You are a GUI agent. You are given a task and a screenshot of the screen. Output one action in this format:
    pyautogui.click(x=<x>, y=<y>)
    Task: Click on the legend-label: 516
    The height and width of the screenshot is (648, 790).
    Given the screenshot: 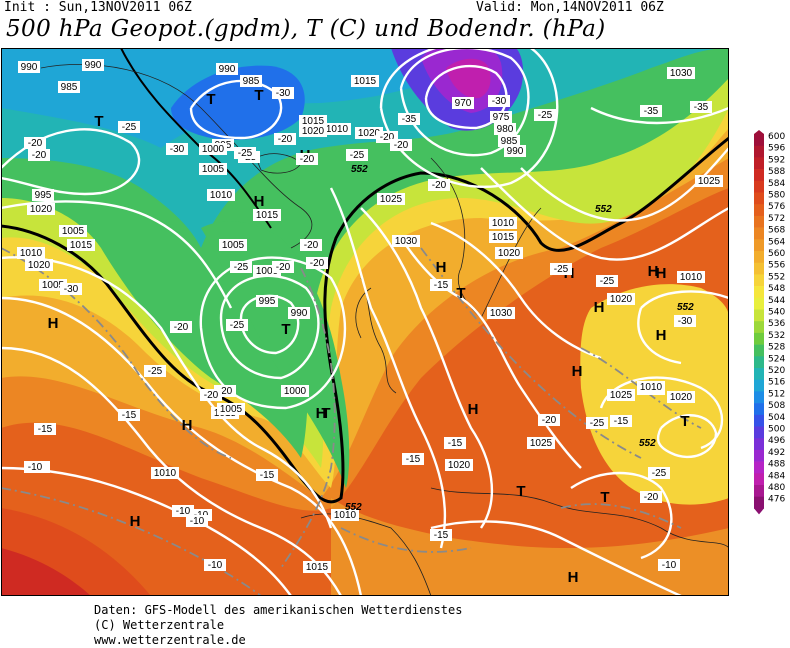 What is the action you would take?
    pyautogui.click(x=776, y=383)
    